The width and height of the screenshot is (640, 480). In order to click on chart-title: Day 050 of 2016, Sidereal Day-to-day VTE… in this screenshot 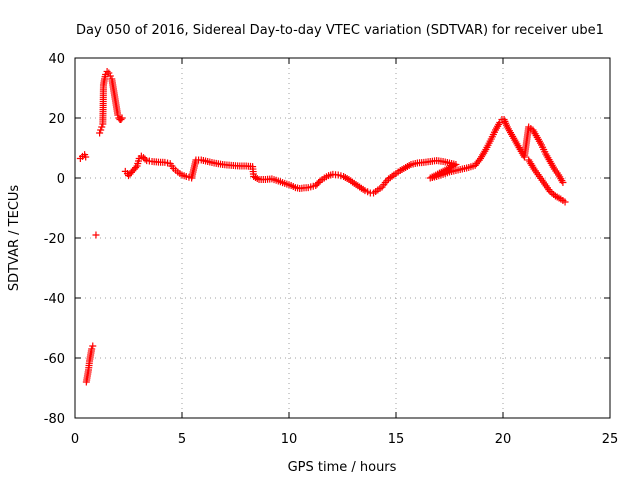, I will do `click(340, 30)`.